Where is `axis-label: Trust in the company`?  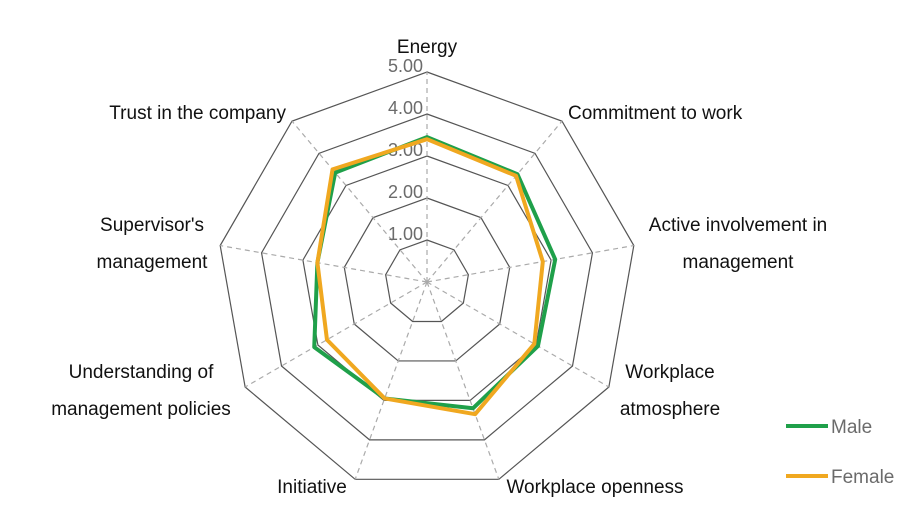
axis-label: Trust in the company is located at coordinates (197, 113).